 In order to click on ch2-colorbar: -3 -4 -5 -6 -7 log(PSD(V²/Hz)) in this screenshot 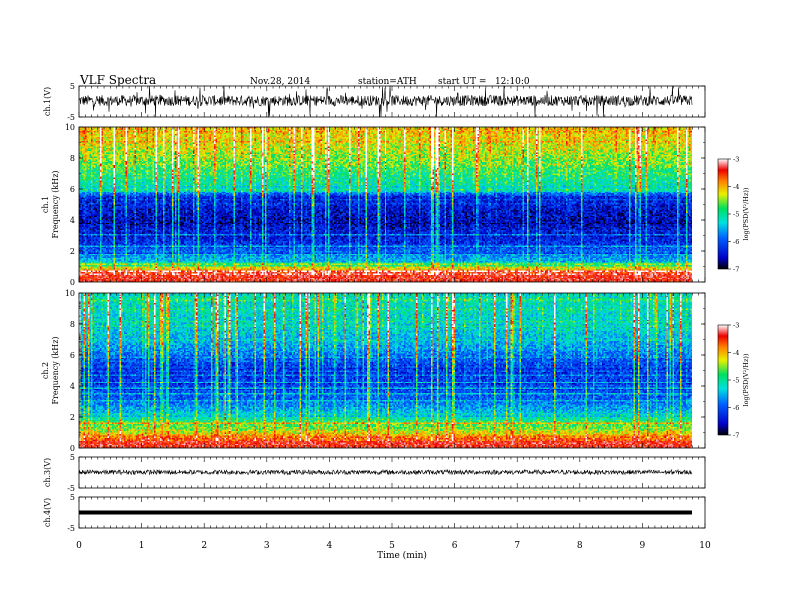, I will do `click(733, 381)`.